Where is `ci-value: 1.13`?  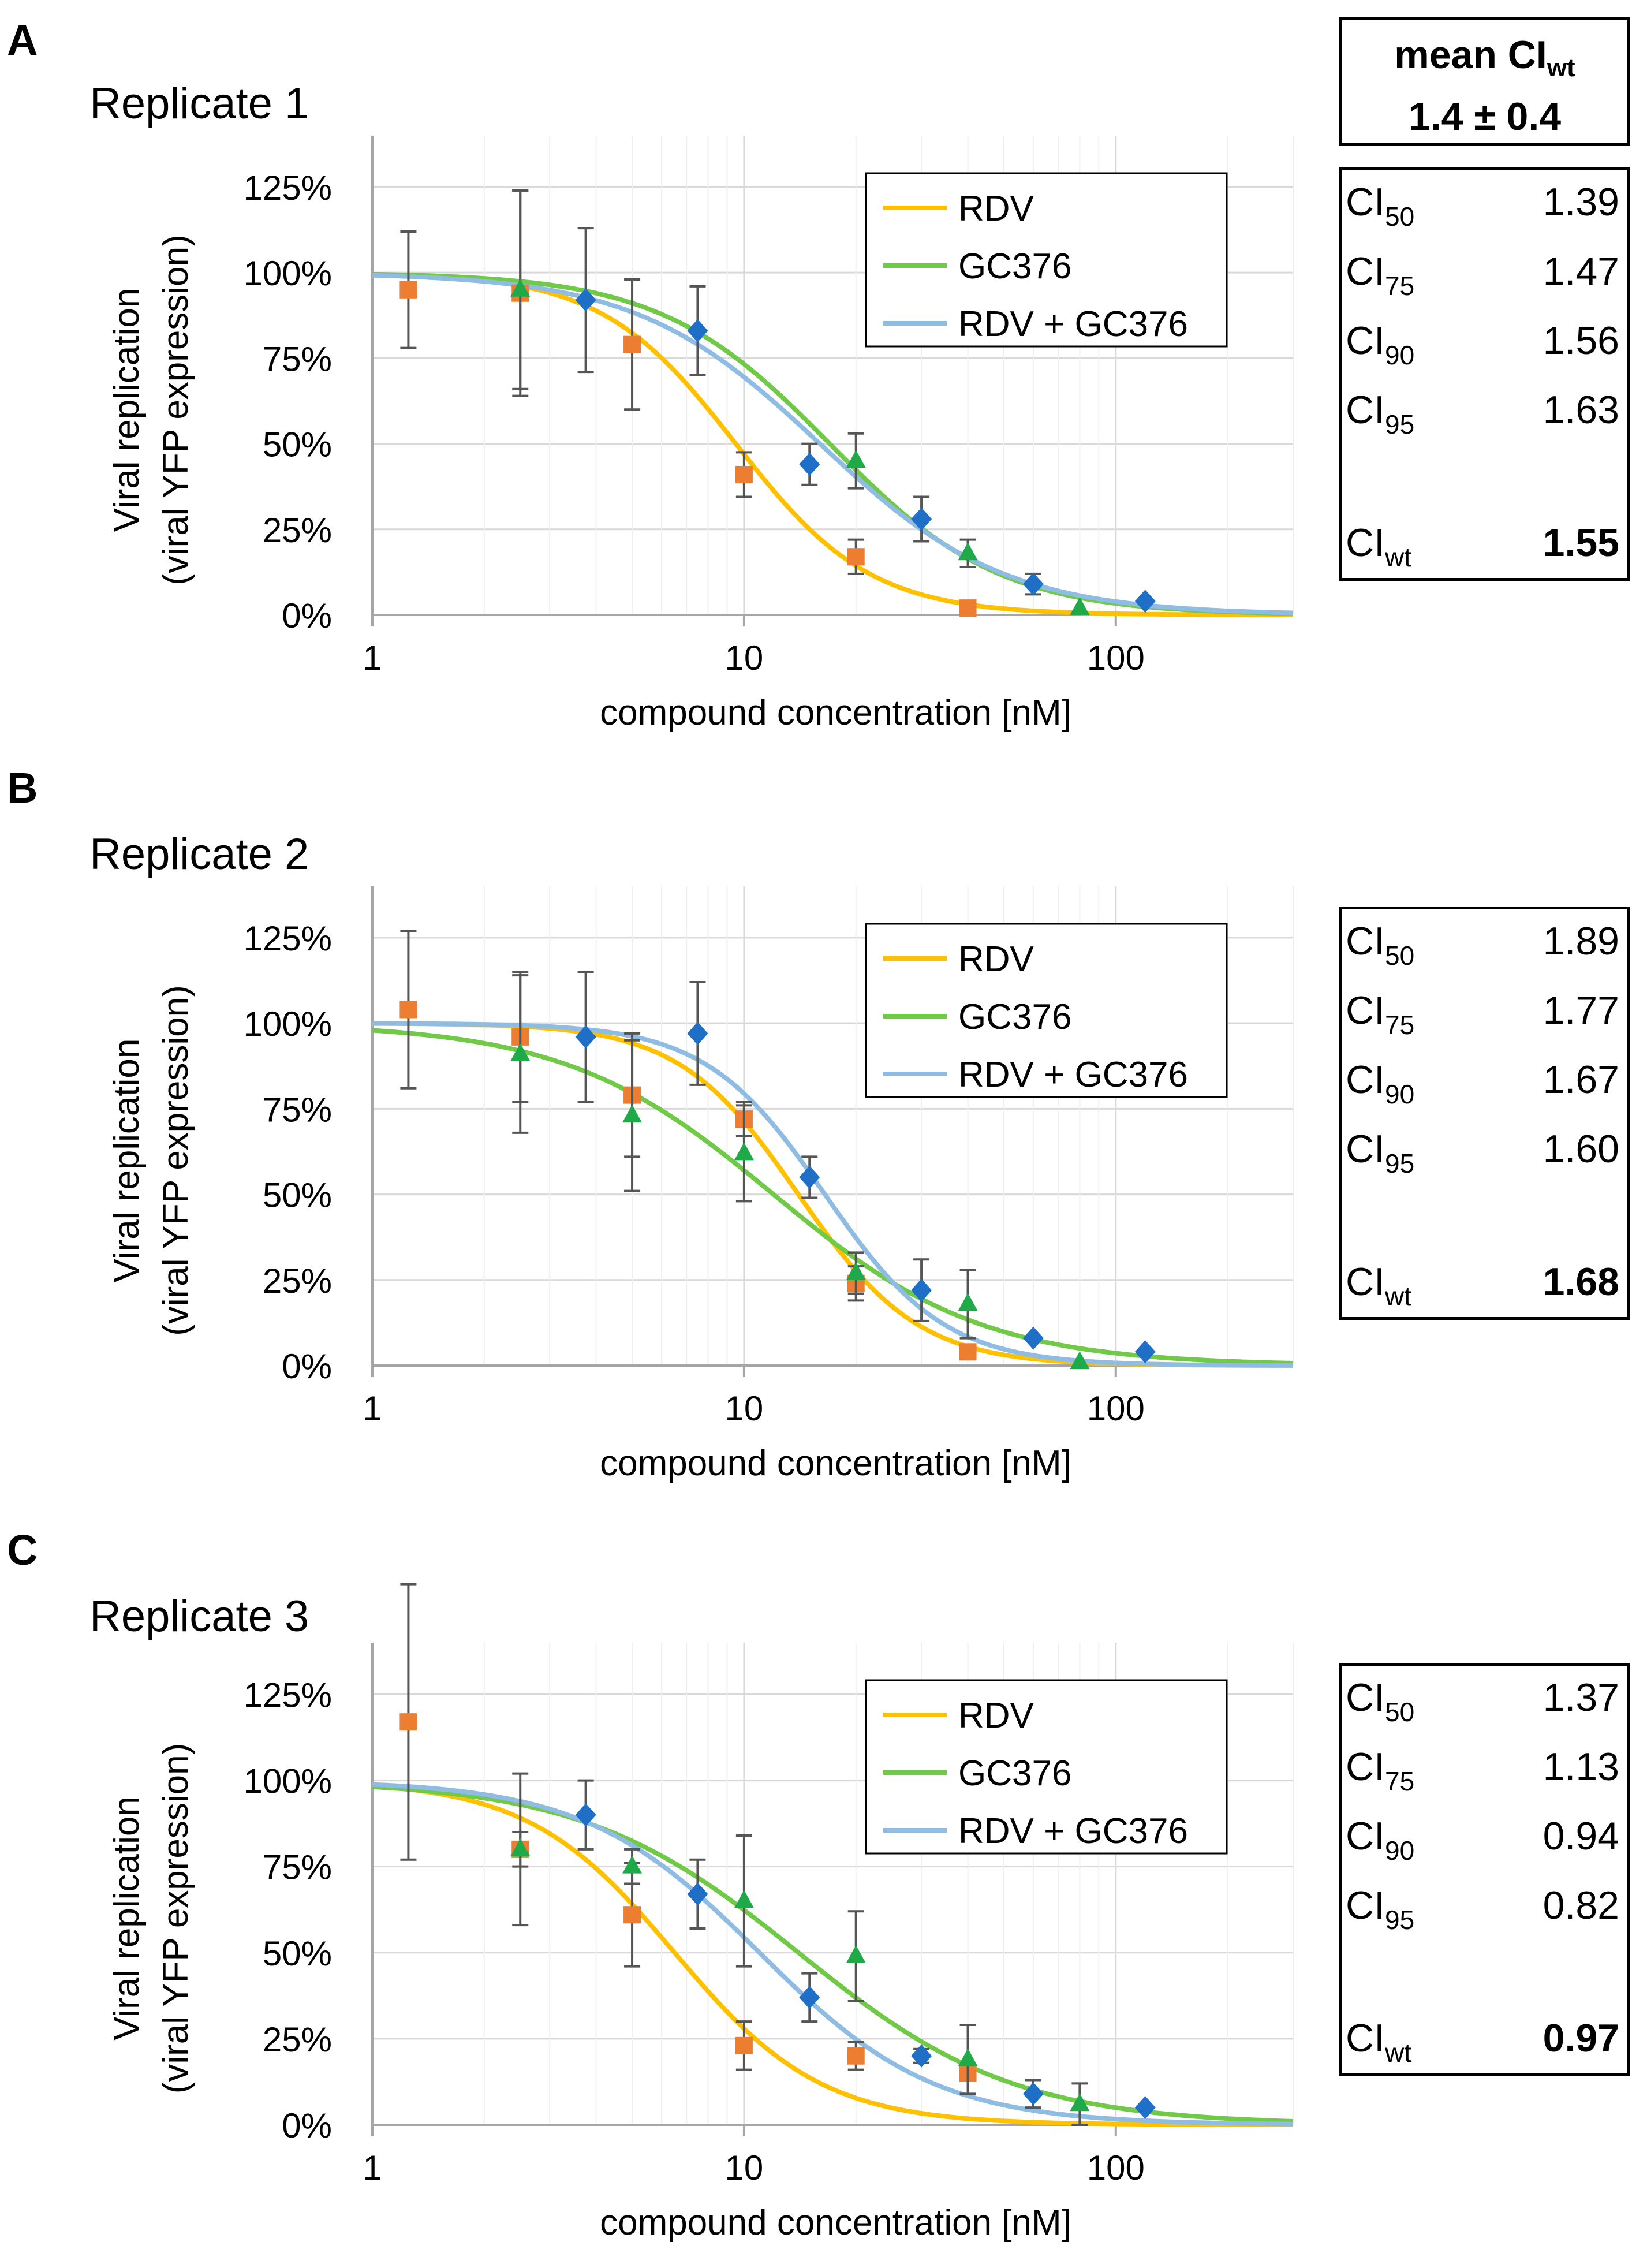
ci-value: 1.13 is located at coordinates (1581, 1767).